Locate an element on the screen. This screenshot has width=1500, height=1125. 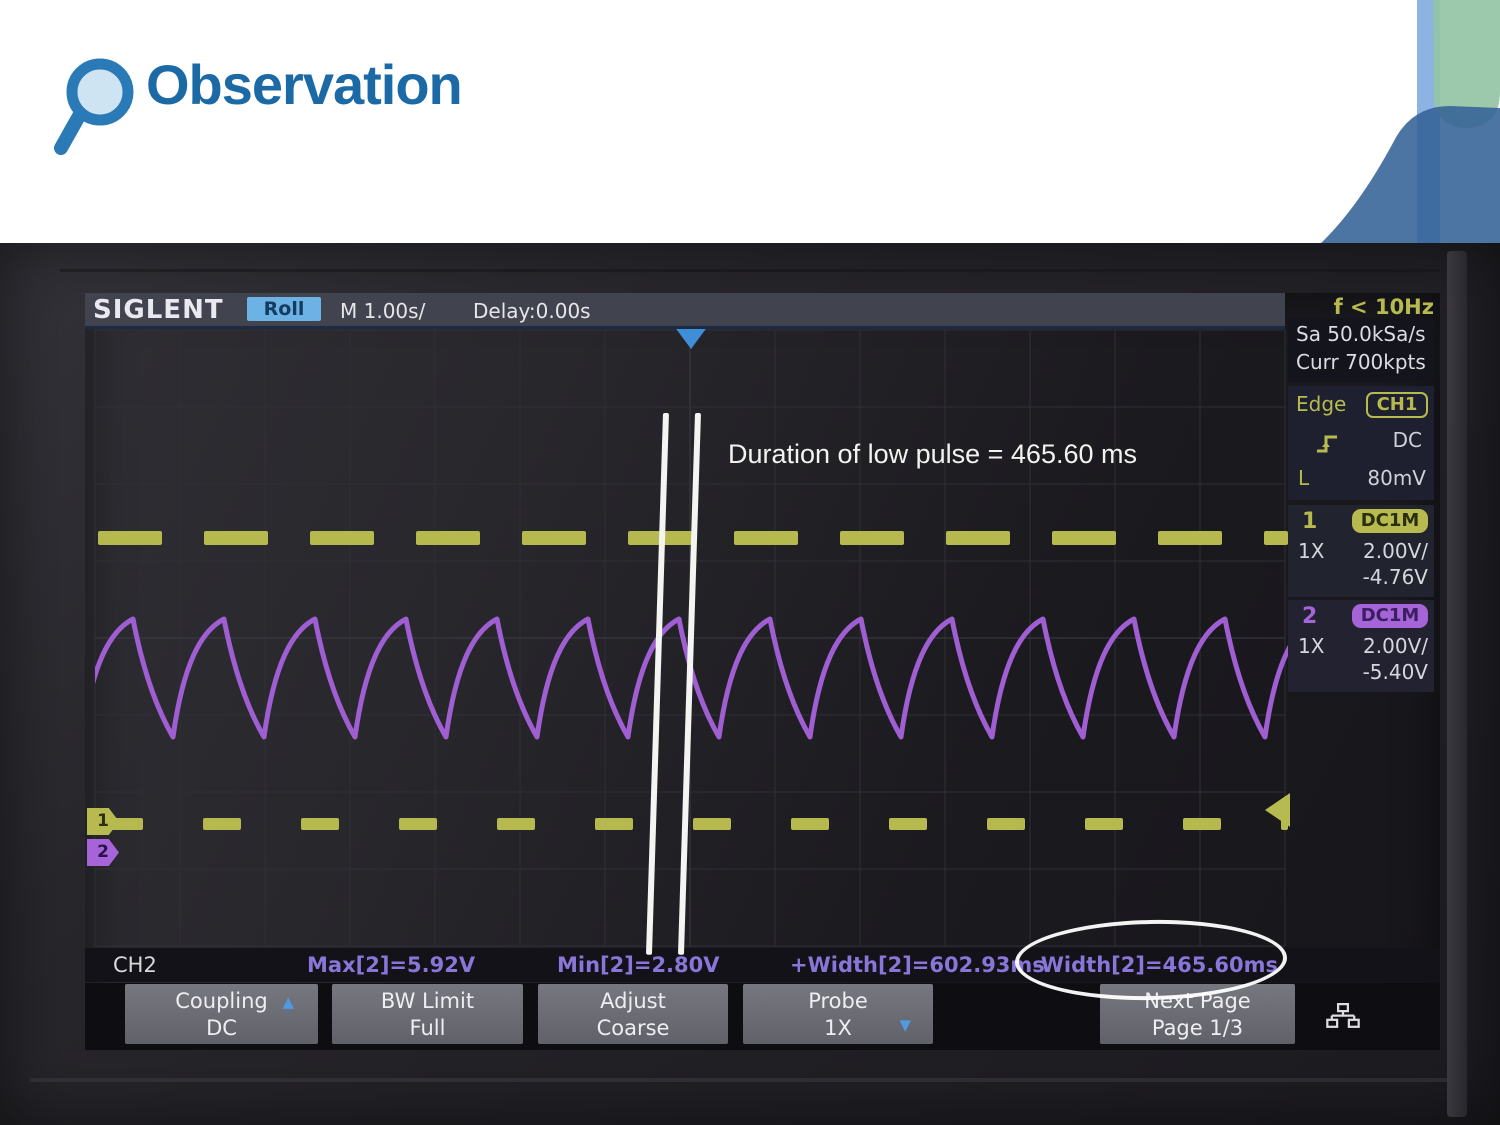
acquisition-panel: Sa 50.0kSa/s Curr 700kpts is located at coordinates (1361, 350).